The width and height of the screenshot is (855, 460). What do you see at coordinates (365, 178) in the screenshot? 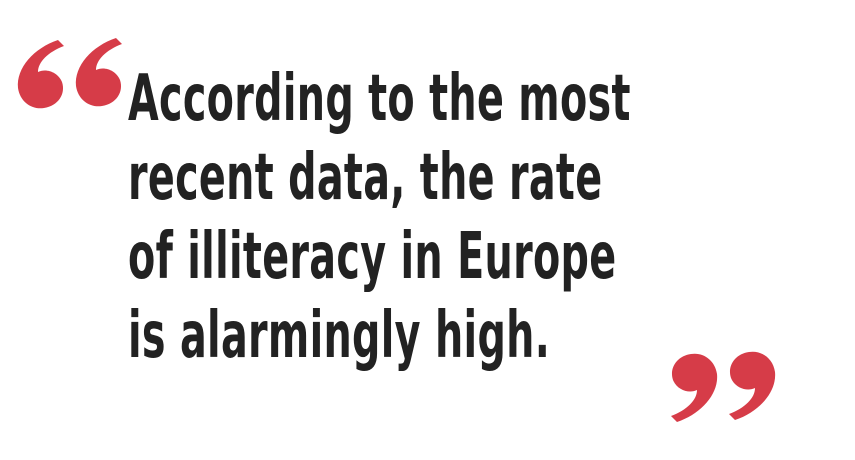
I see `quote-line-2: recent data, the rate` at bounding box center [365, 178].